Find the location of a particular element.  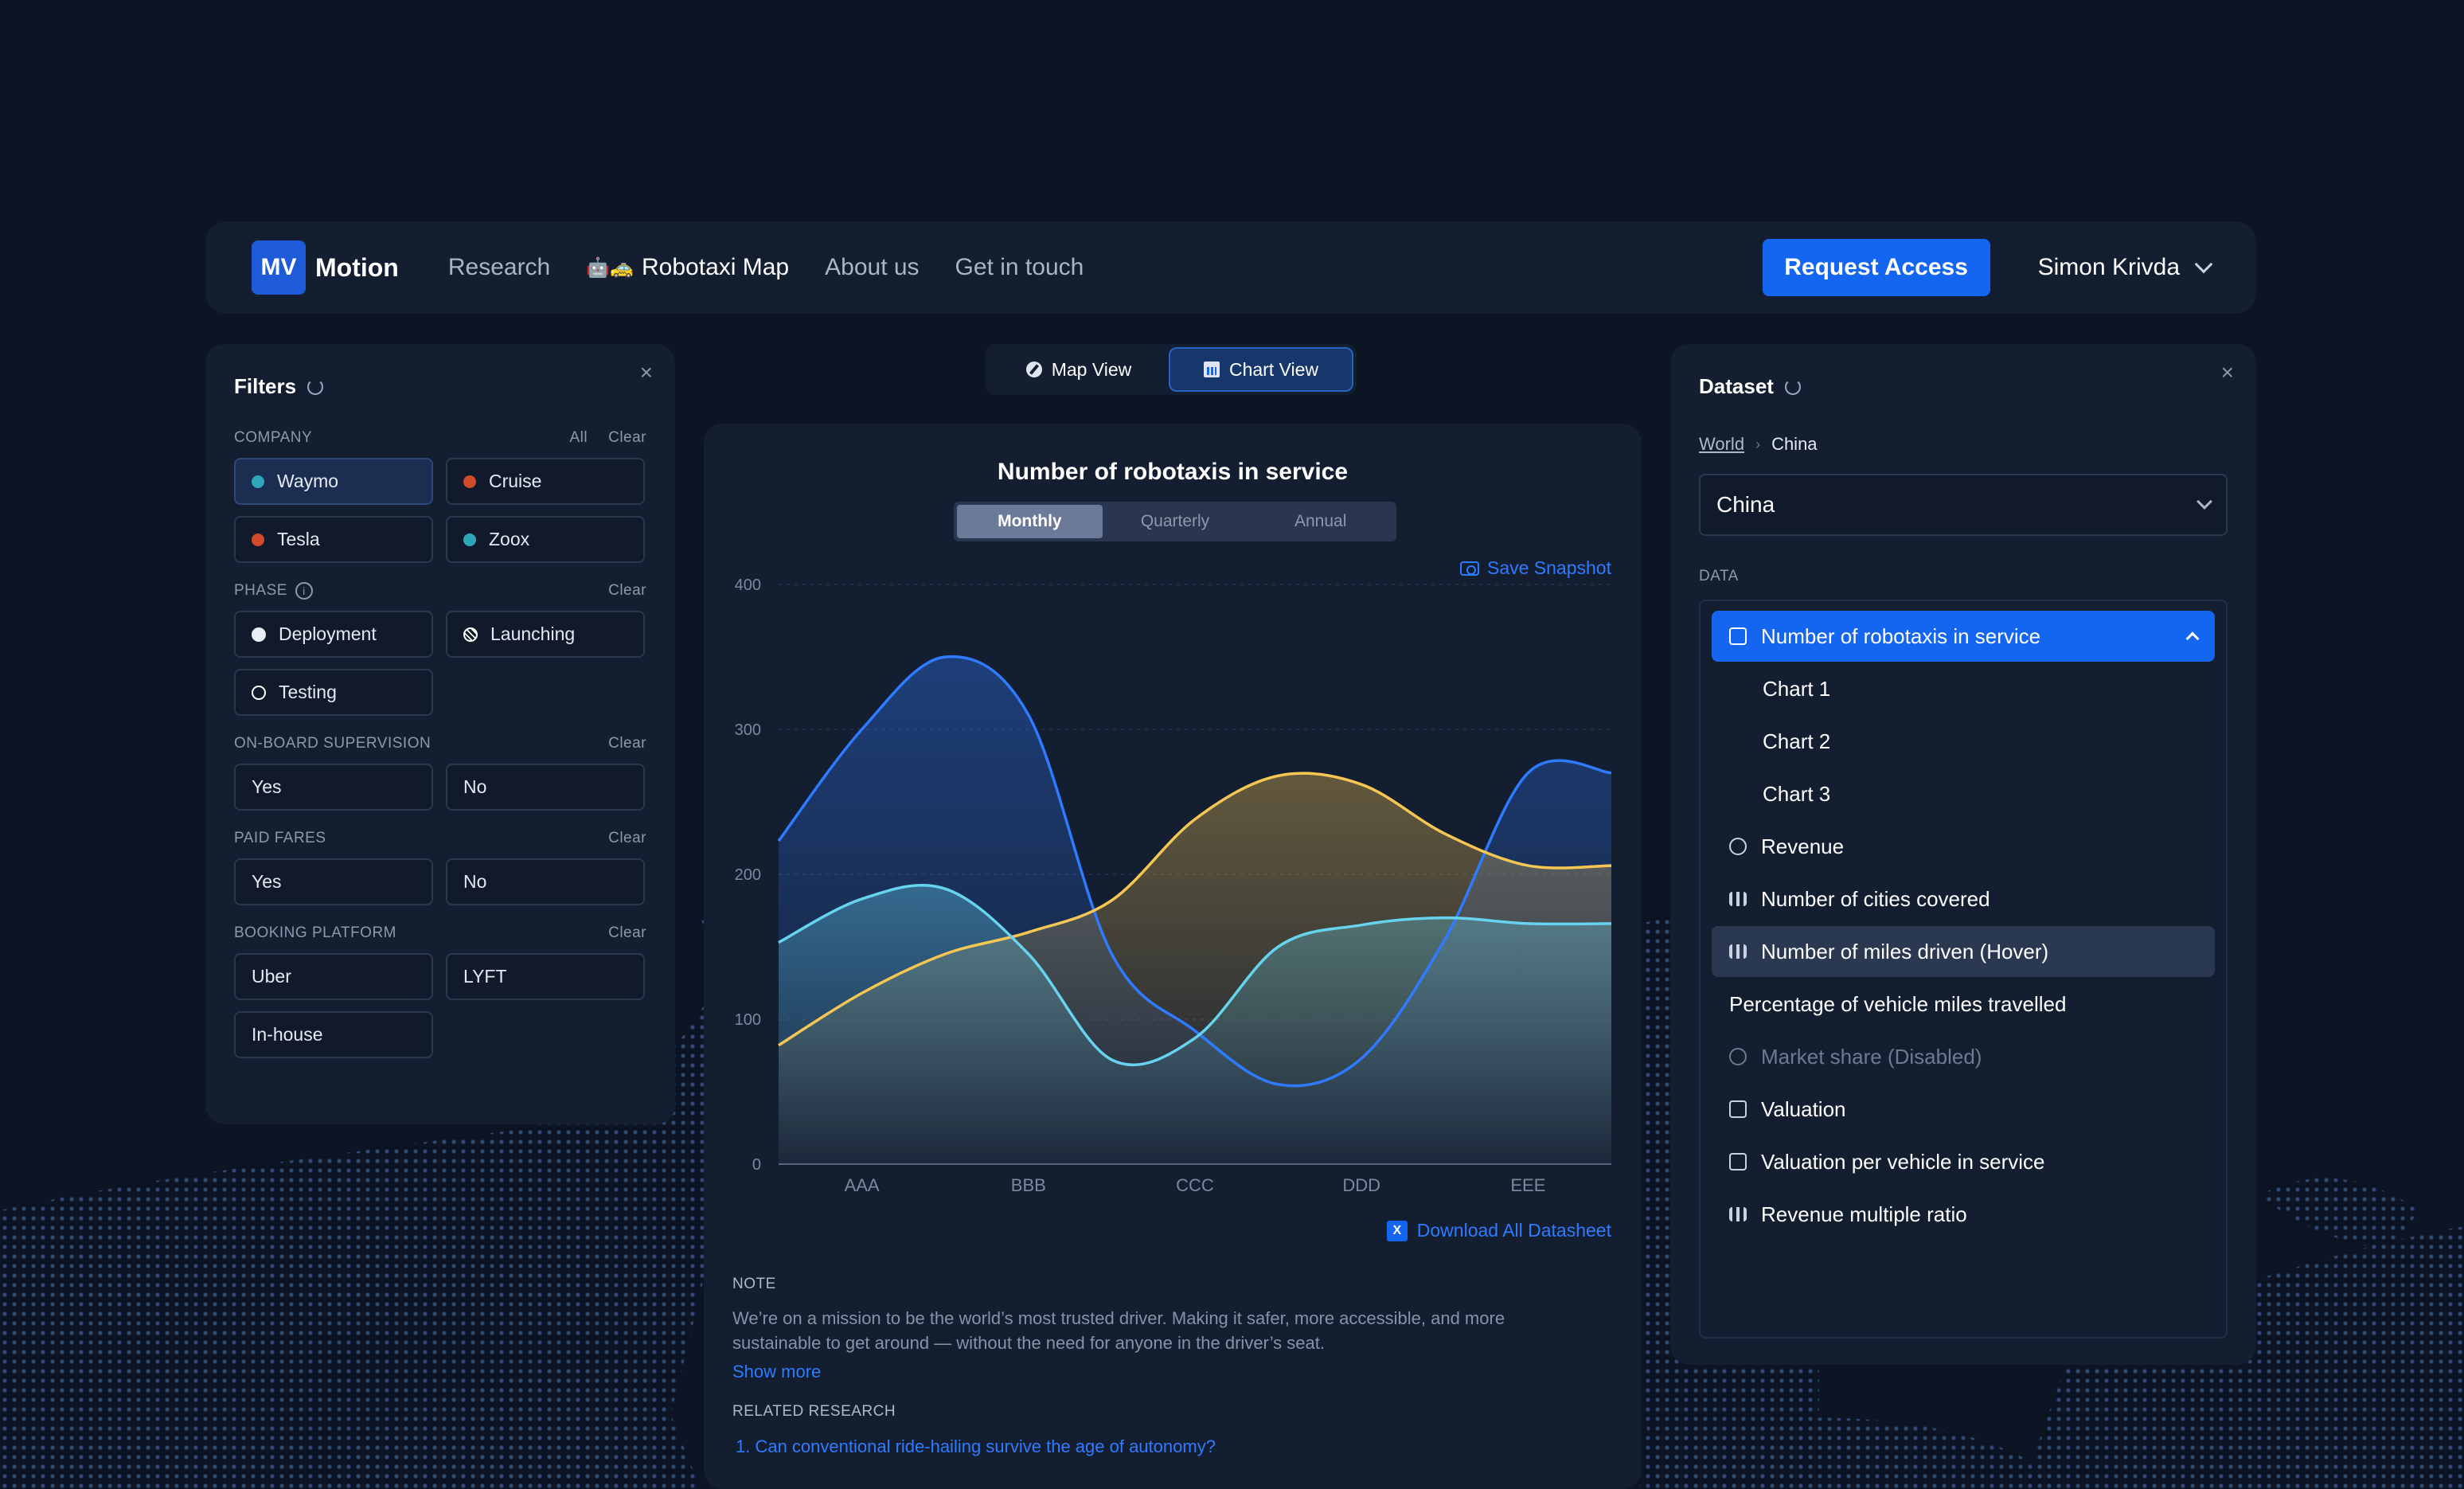

data-item-valuation-per-vehicle: Valuation per vehicle in service is located at coordinates (1963, 1161).